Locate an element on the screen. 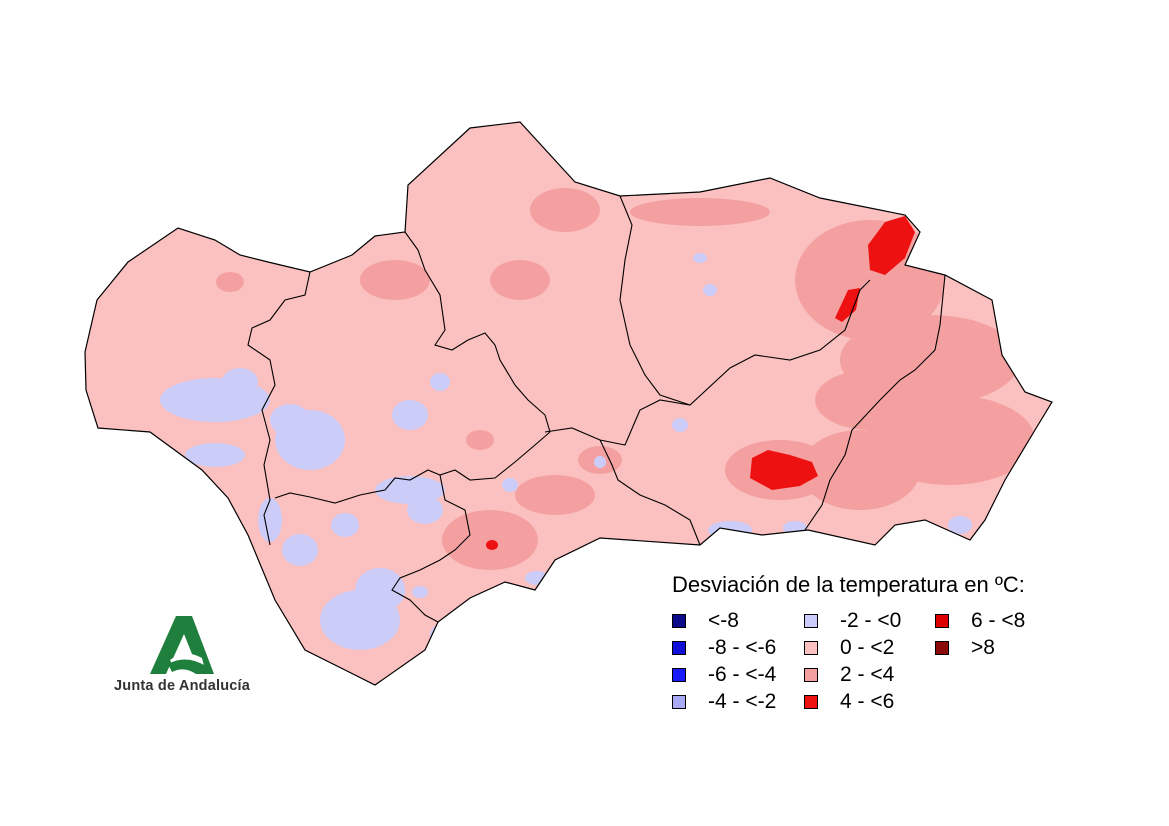 The image size is (1169, 826). legend-item: 2 - <4 is located at coordinates (849, 675).